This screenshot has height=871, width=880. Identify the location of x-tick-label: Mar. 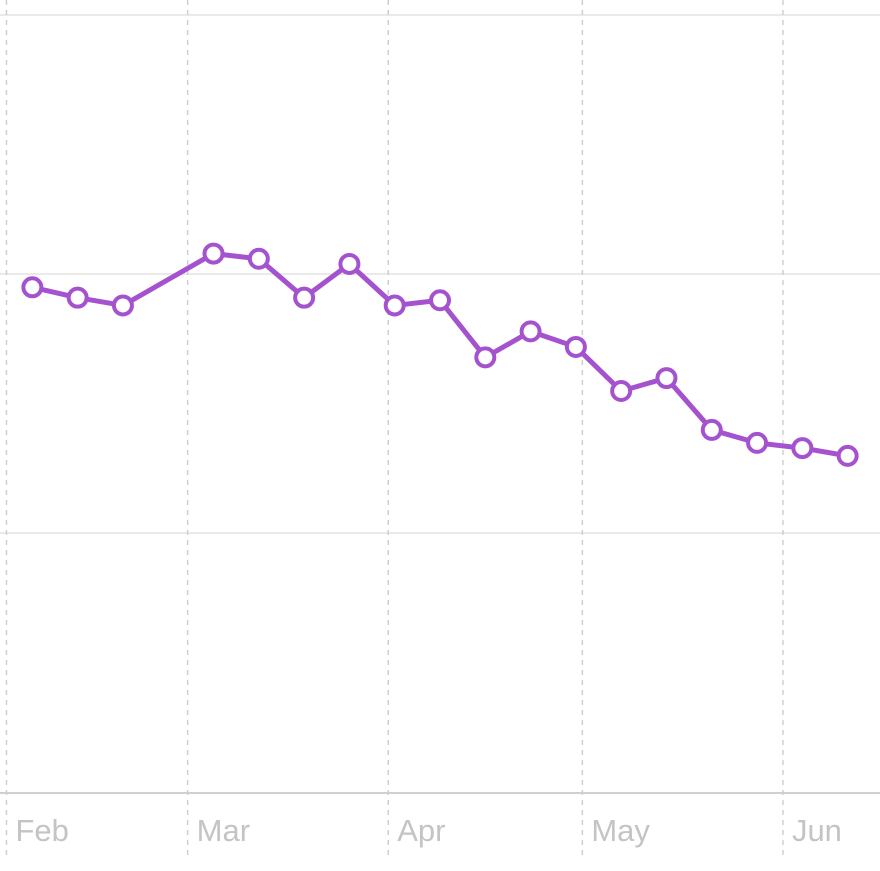
(223, 830).